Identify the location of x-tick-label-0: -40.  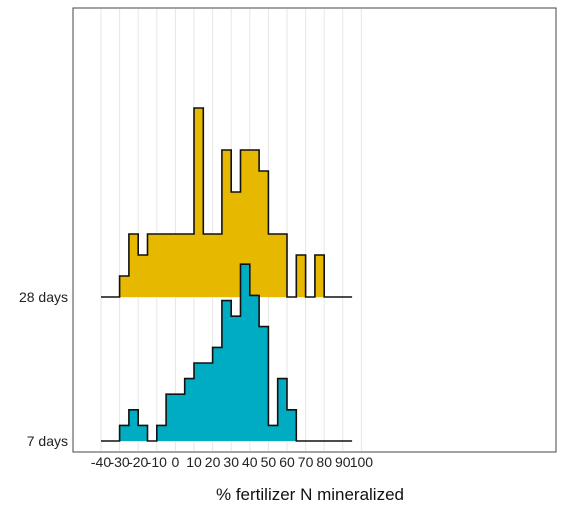
(101, 462).